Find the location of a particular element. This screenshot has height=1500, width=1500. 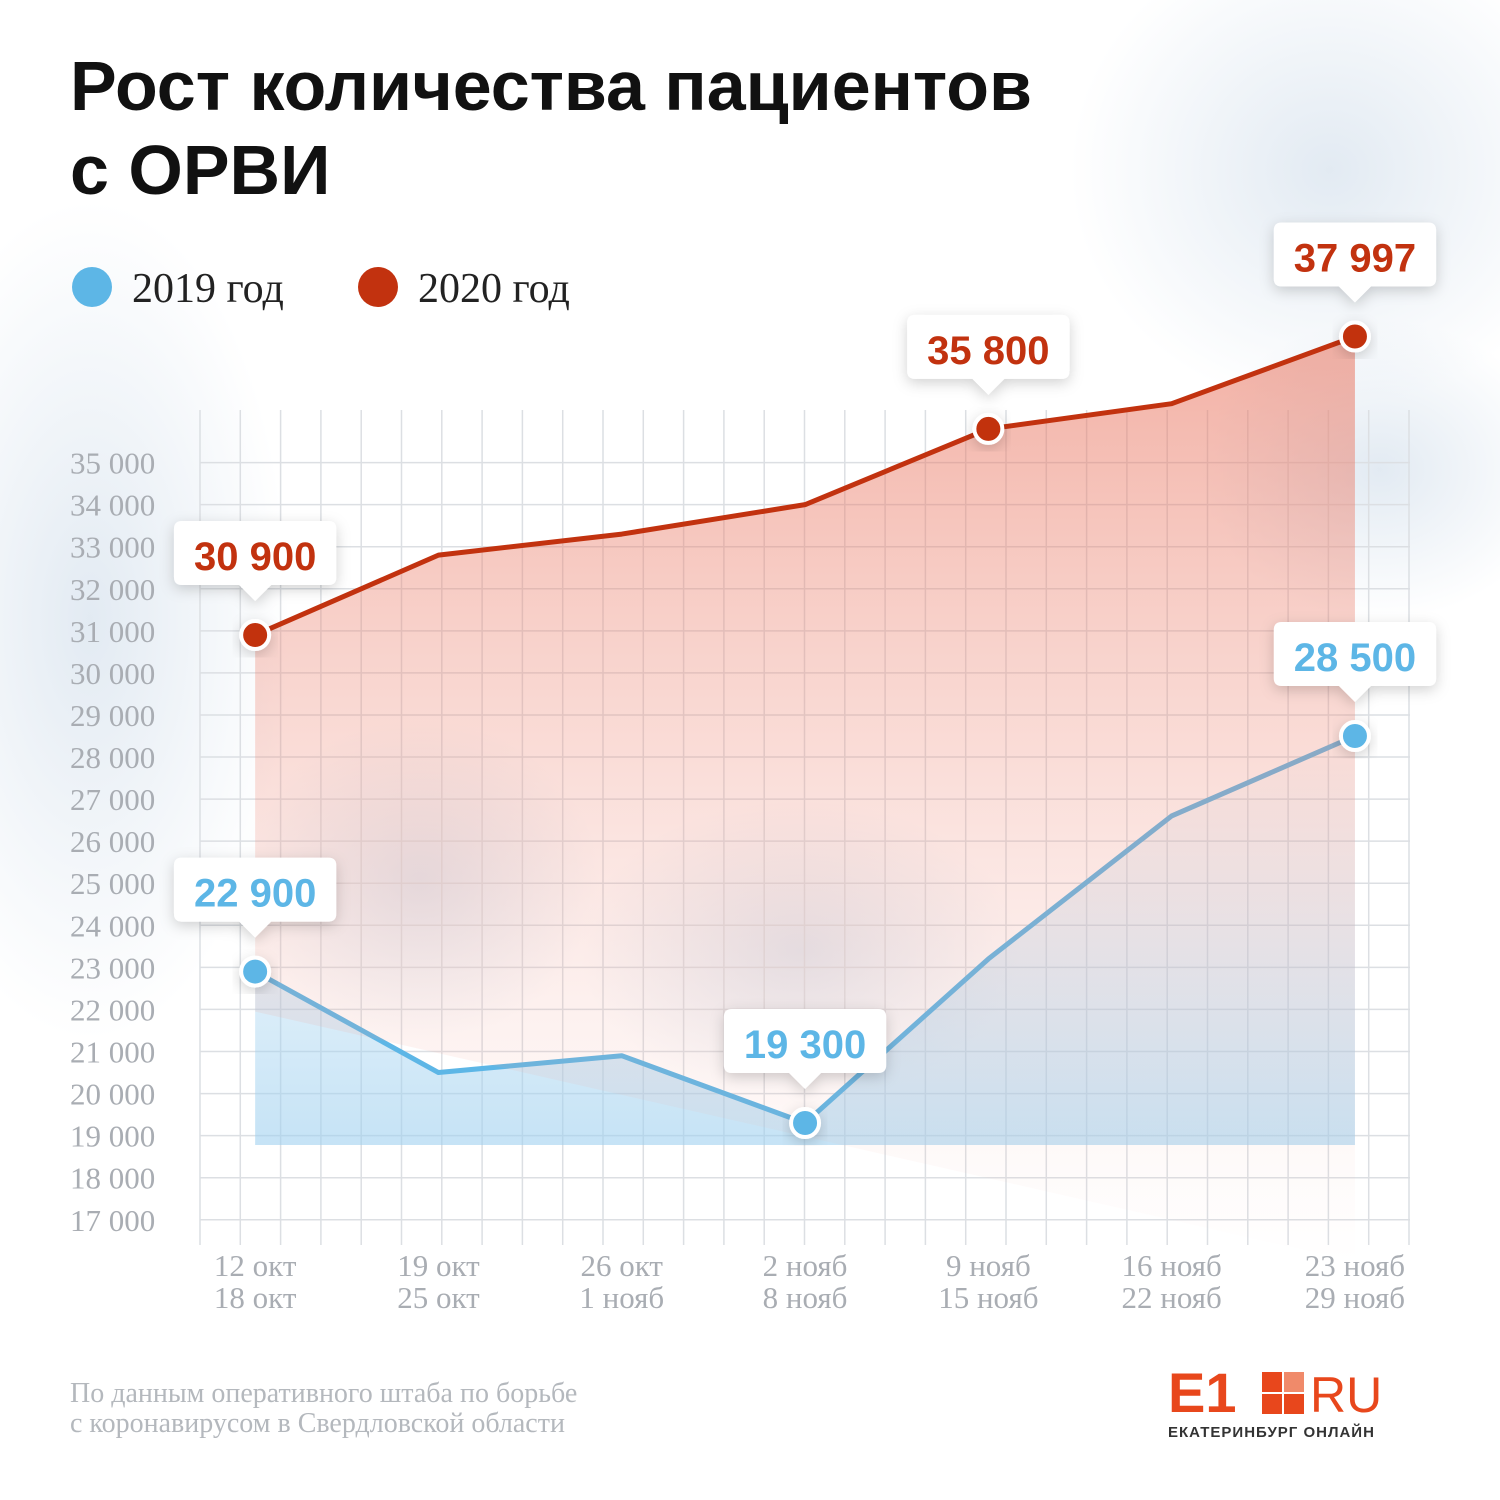

y-tick-label: 32 000 is located at coordinates (112, 589).